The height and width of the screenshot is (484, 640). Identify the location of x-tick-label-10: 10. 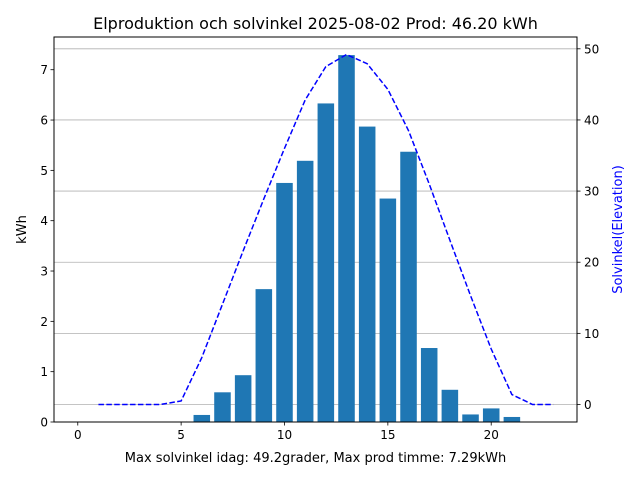
(284, 435).